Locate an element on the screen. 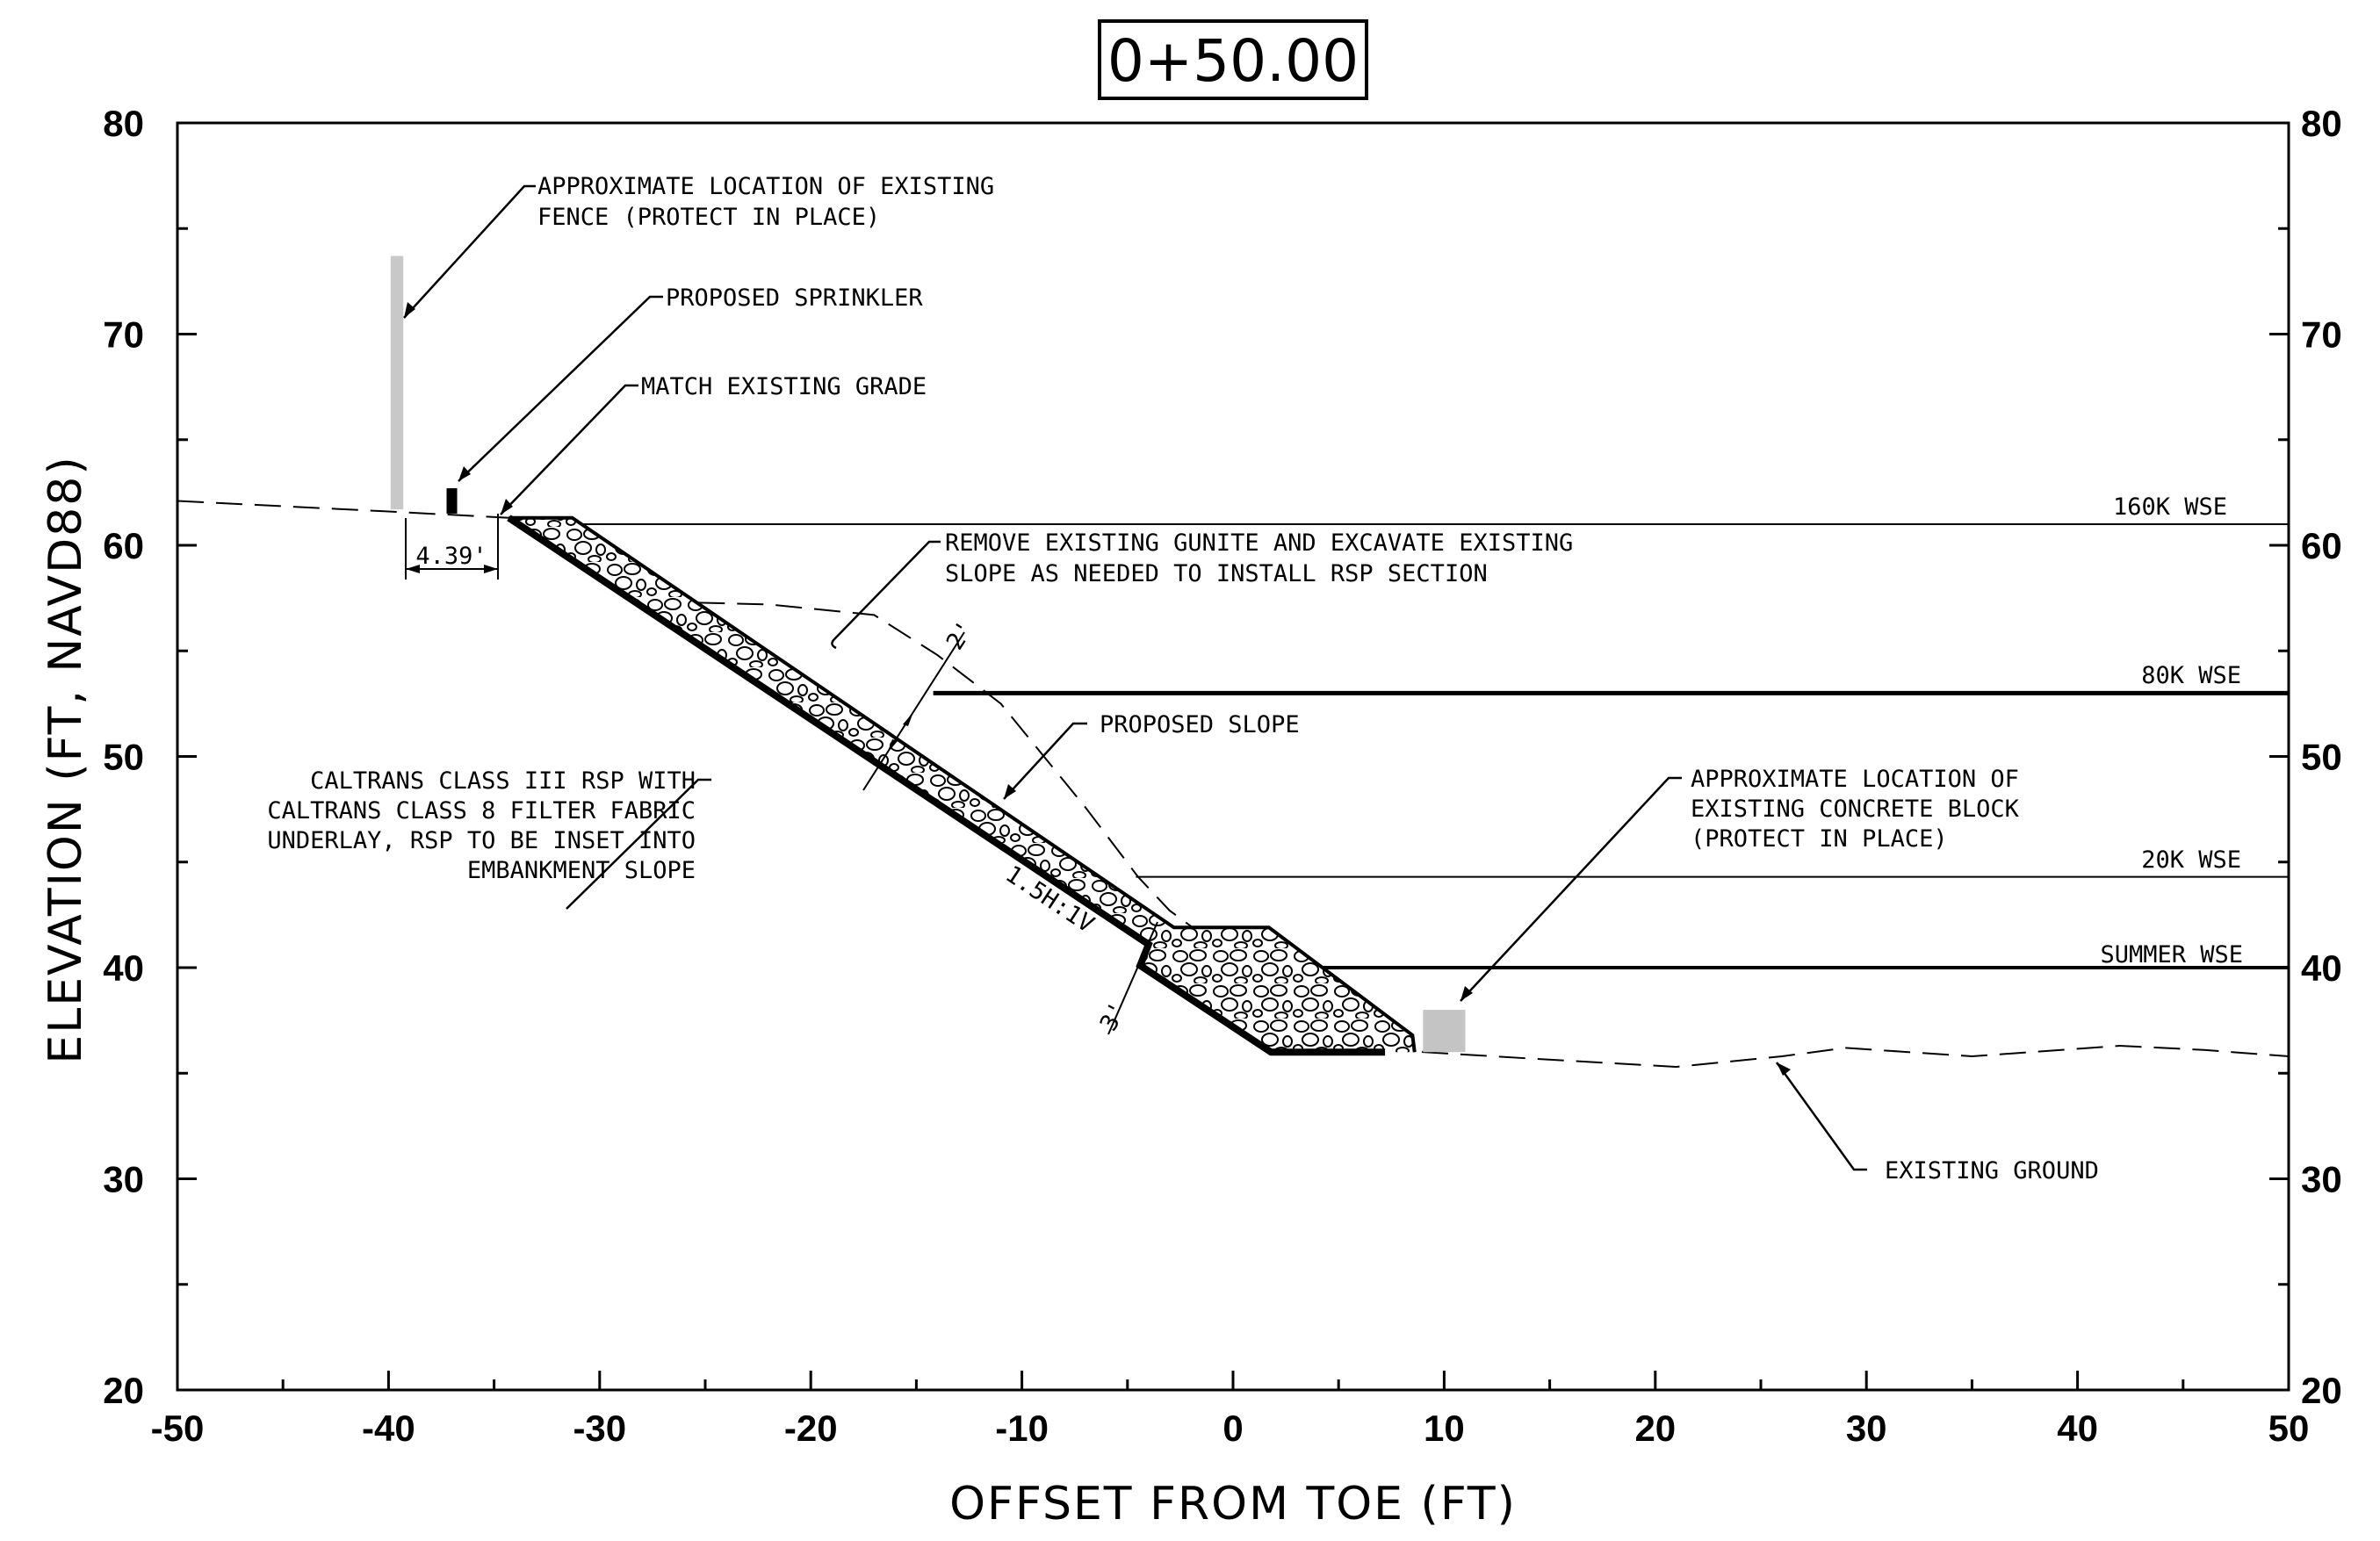 The image size is (2380, 1541). proposed-slope-surface is located at coordinates (962, 784).